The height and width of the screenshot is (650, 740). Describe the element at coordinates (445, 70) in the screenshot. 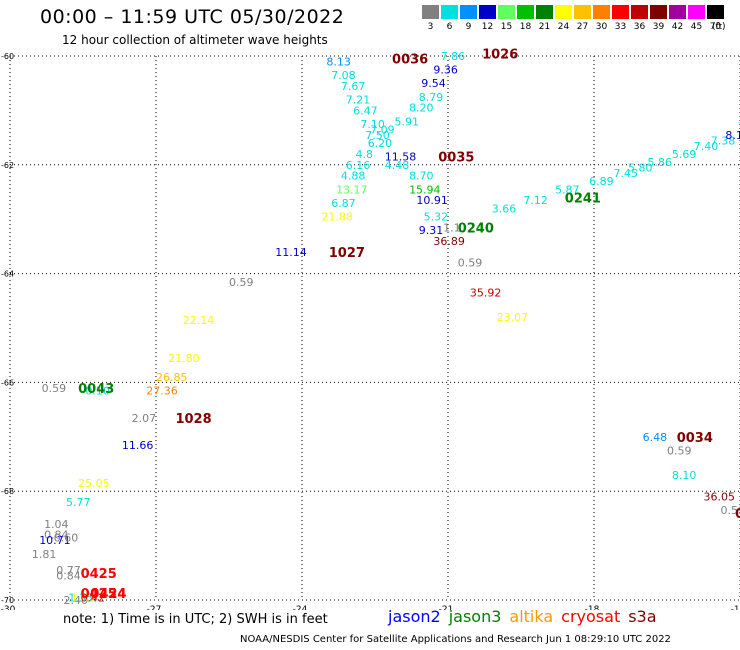

I see `wave-height-label: 9.36` at that location.